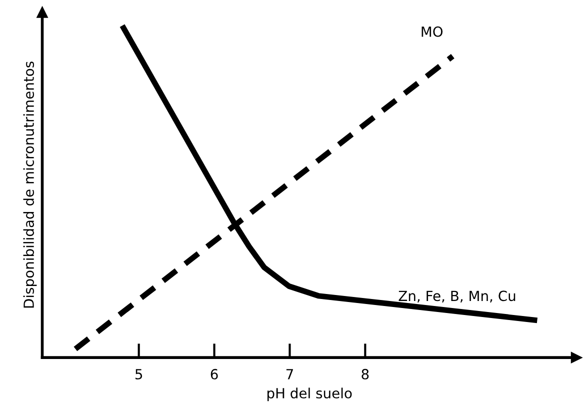 This screenshot has height=411, width=587. What do you see at coordinates (432, 31) in the screenshot?
I see `series-label: MO` at bounding box center [432, 31].